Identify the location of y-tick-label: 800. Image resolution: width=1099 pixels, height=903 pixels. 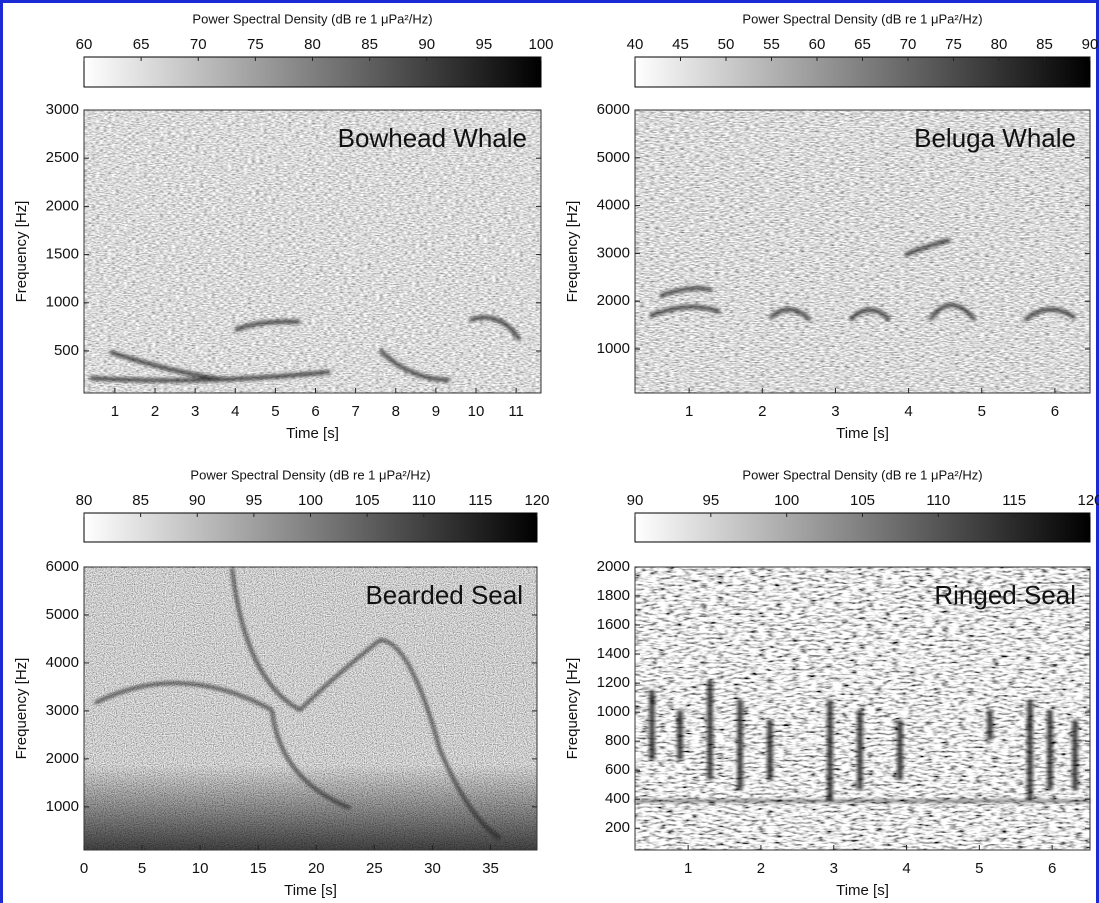
(617, 740).